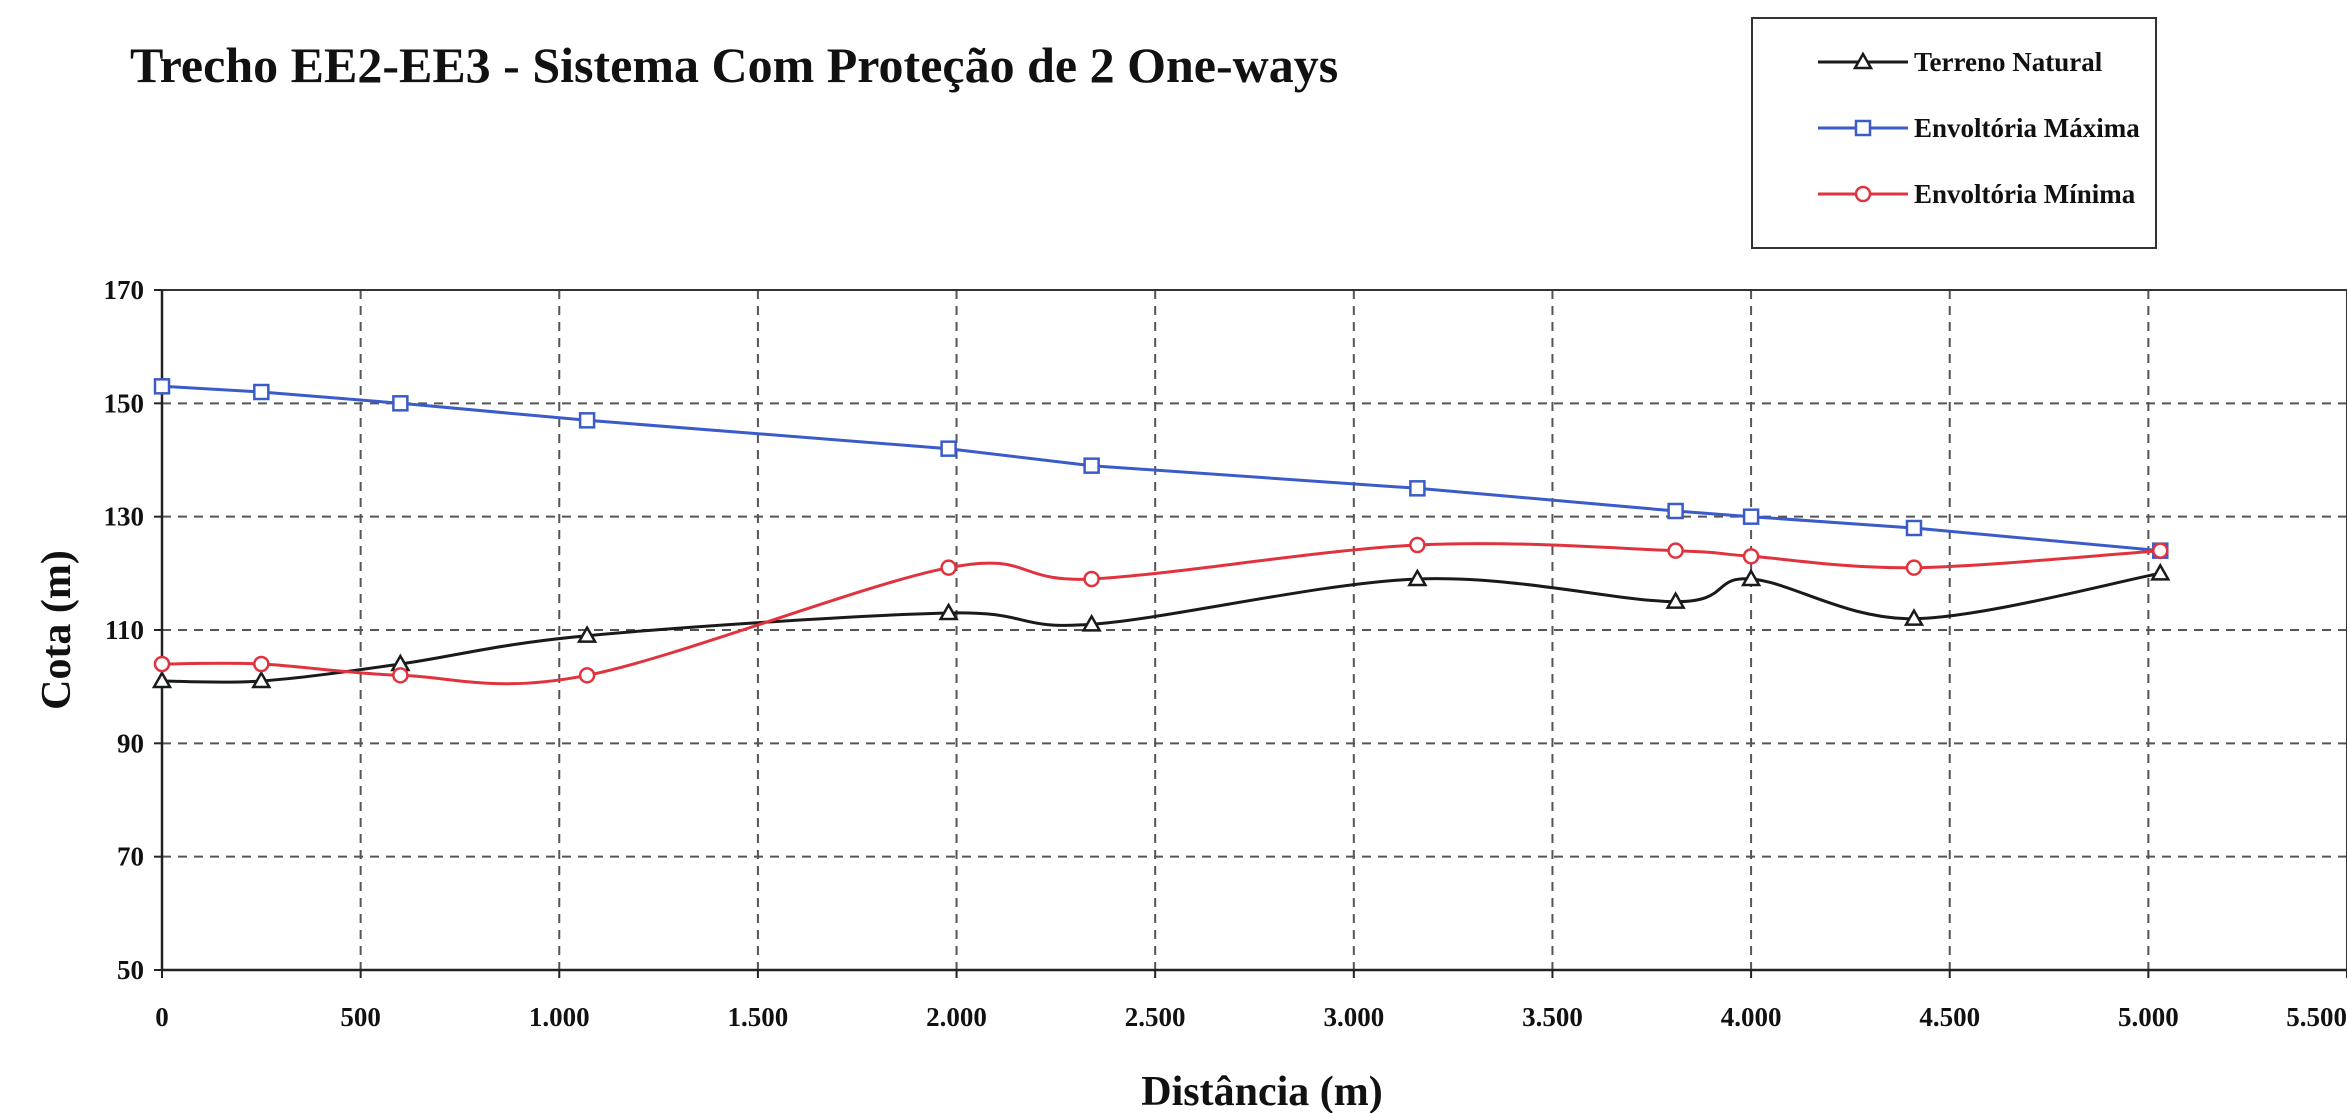 The image size is (2347, 1113). I want to click on x-tick-label: 5.000, so click(2148, 1017).